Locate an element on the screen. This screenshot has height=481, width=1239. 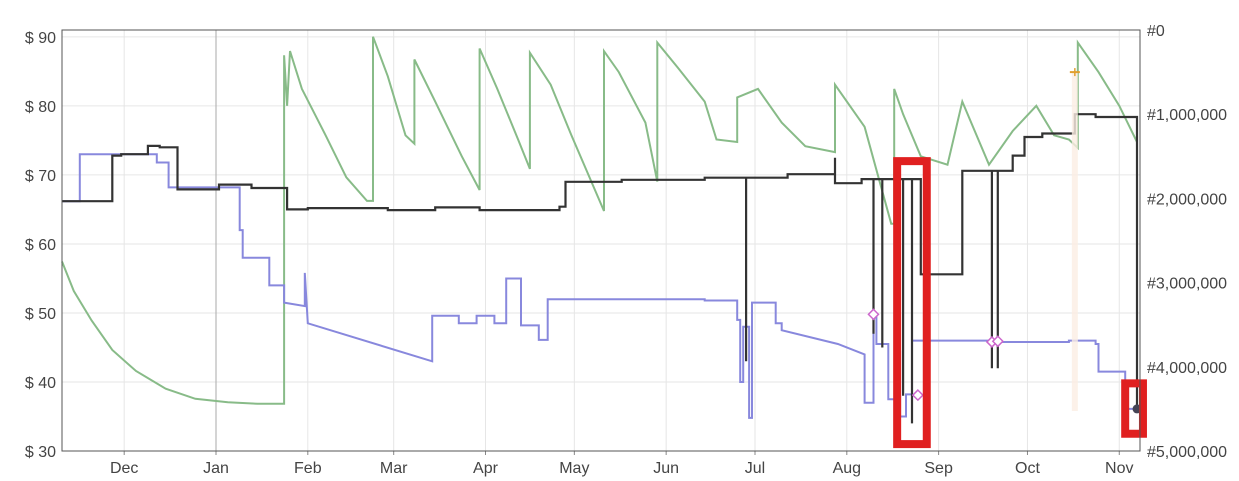
highlight-layer is located at coordinates (1020, 303).